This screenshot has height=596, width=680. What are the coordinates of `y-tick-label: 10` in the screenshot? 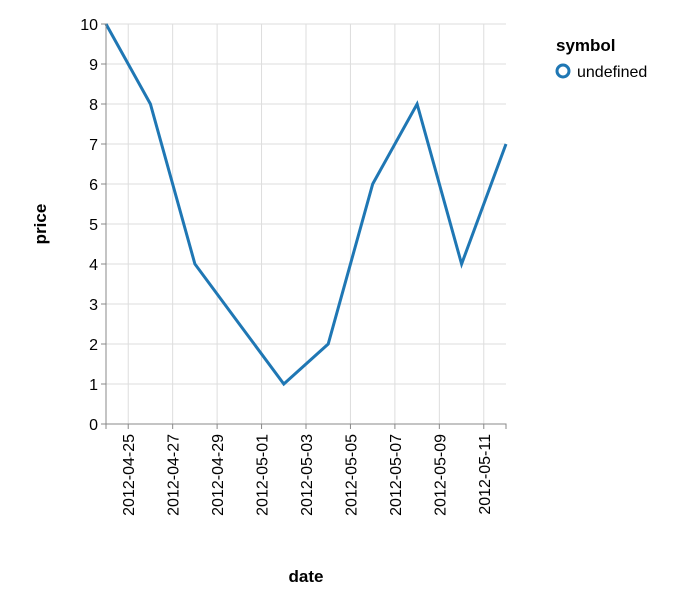 It's located at (89, 25).